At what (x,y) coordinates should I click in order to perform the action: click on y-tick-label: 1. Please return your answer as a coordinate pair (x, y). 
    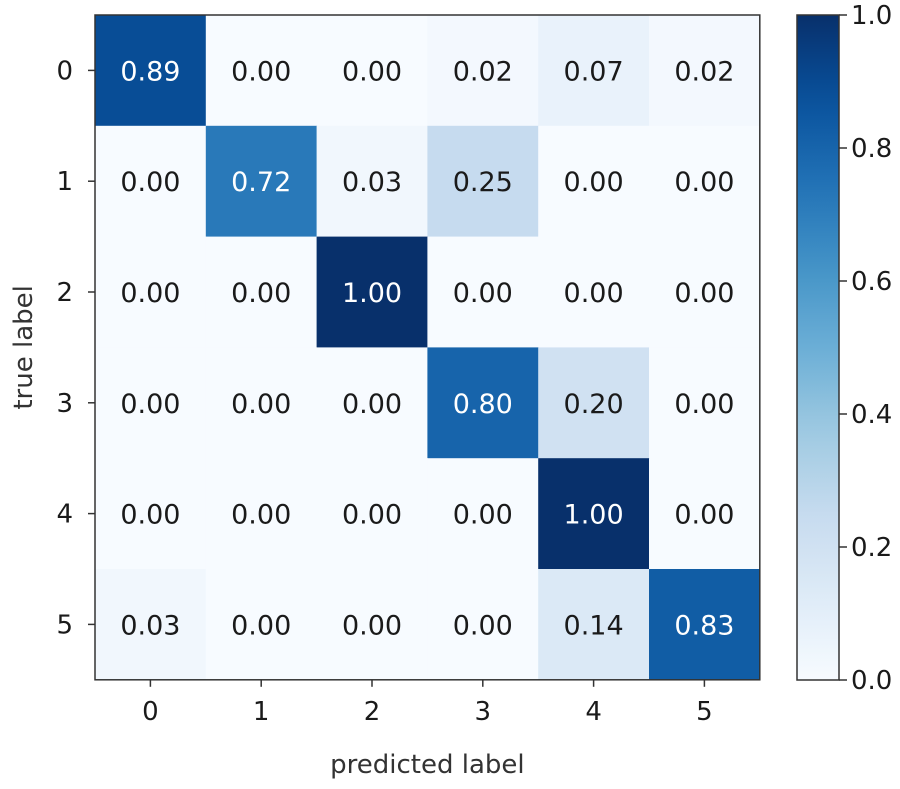
    Looking at the image, I should click on (64, 182).